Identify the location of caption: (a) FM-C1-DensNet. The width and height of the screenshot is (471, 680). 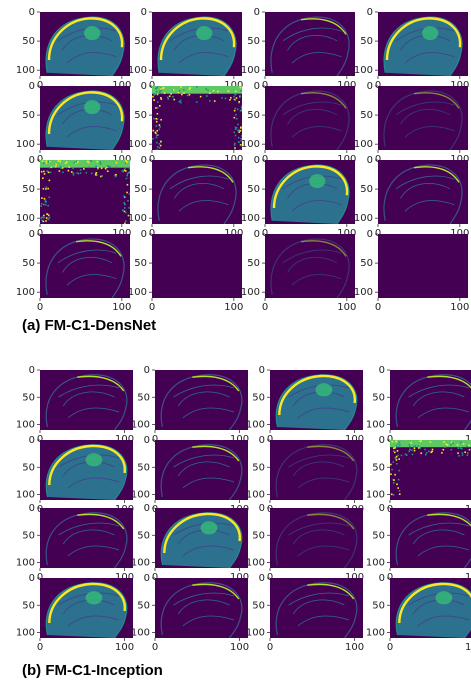
(89, 325).